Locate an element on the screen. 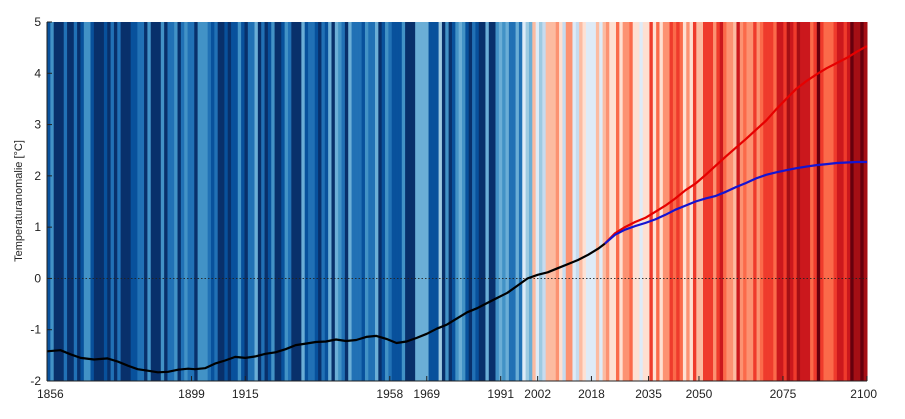 The image size is (905, 419). y-tick-label: -2 is located at coordinates (35, 381).